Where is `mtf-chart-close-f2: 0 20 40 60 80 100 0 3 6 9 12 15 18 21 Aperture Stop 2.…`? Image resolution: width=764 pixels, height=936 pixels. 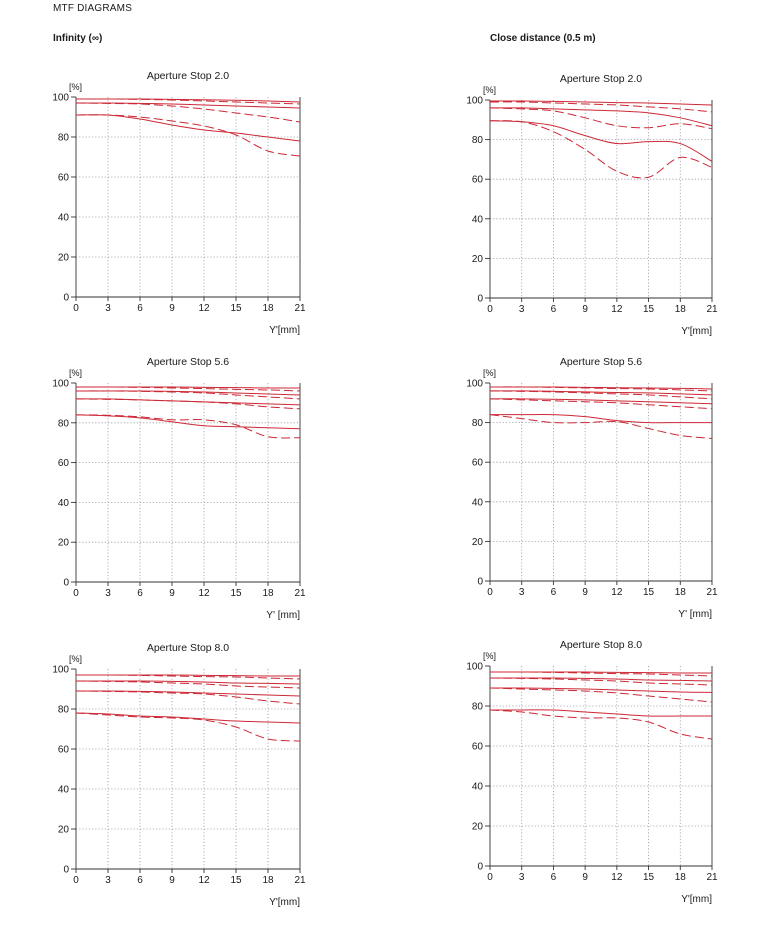 mtf-chart-close-f2: 0 20 40 60 80 100 0 3 6 9 12 15 18 21 Aperture Stop 2.… is located at coordinates (592, 205).